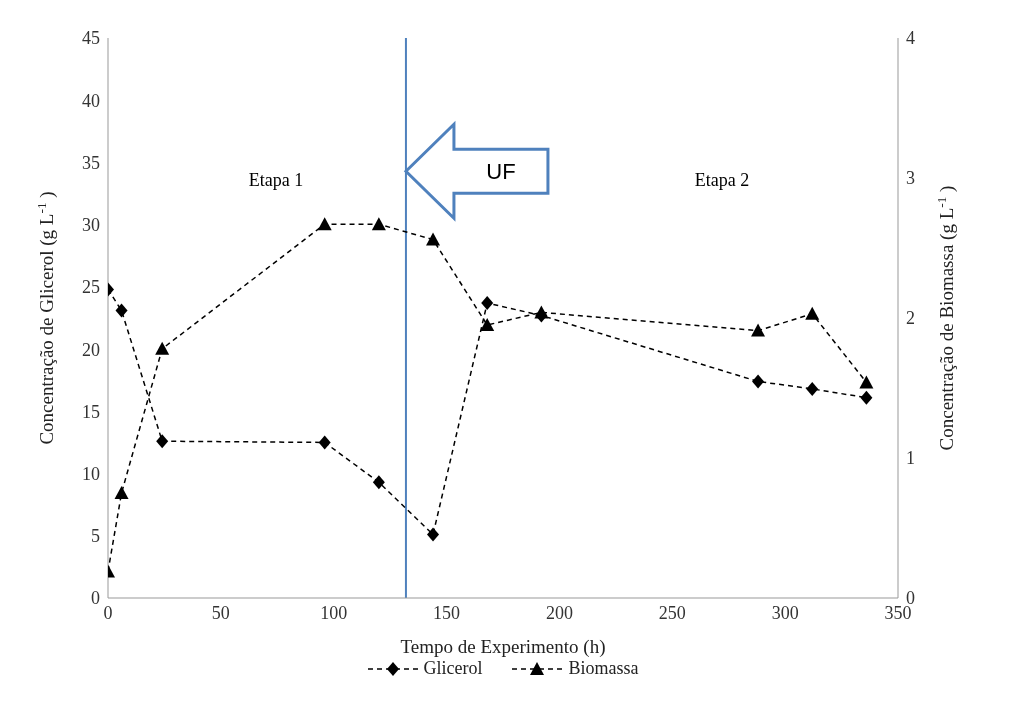  What do you see at coordinates (91, 162) in the screenshot?
I see `y-tick-label: 35` at bounding box center [91, 162].